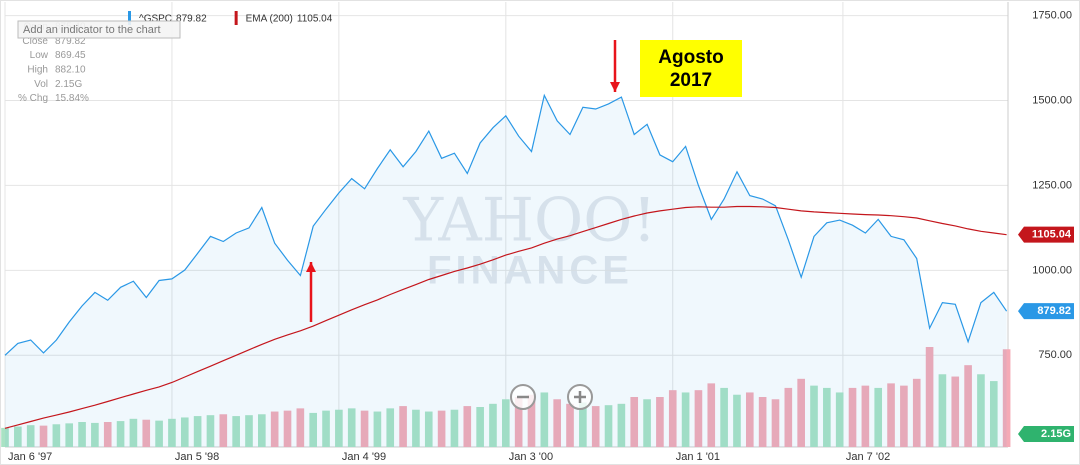 This screenshot has height=465, width=1080. What do you see at coordinates (68, 84) in the screenshot?
I see `info-value: 2.15G` at bounding box center [68, 84].